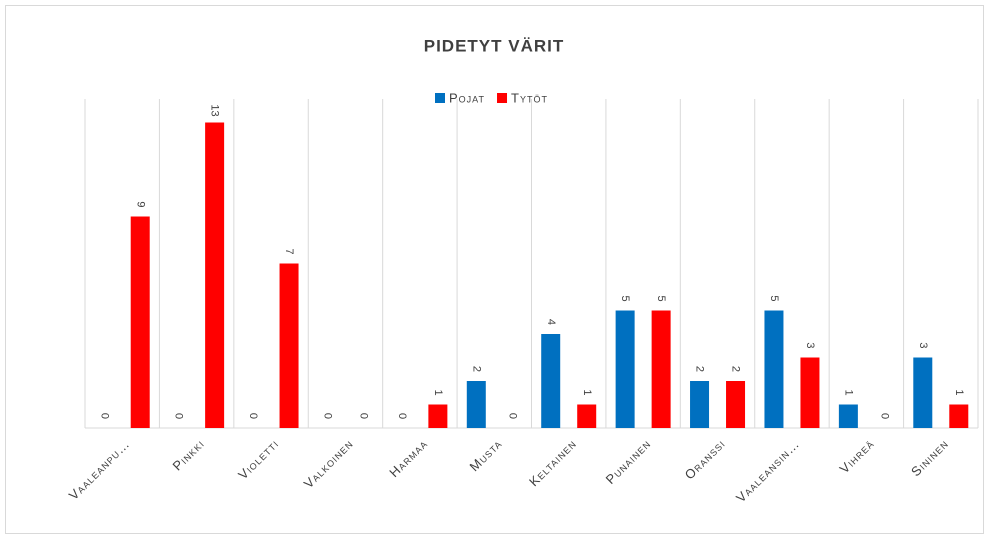 The width and height of the screenshot is (989, 539). What do you see at coordinates (529, 97) in the screenshot?
I see `legend-label: Tytöt` at bounding box center [529, 97].